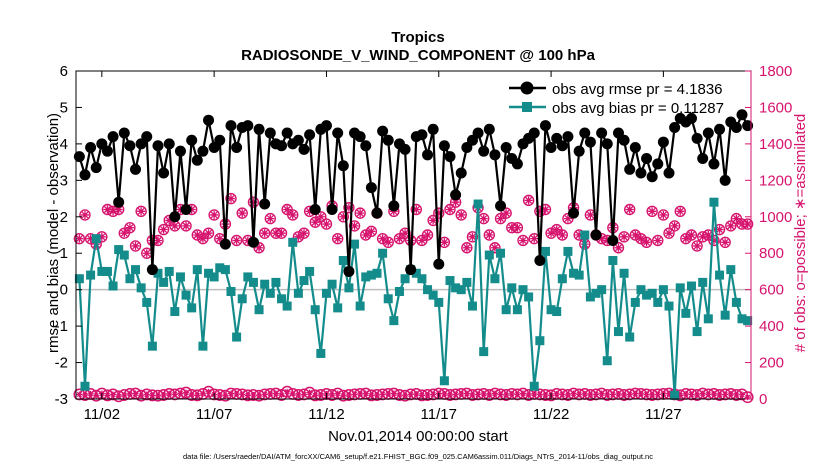 This screenshot has height=470, width=830. What do you see at coordinates (64, 217) in the screenshot?
I see `left-tick-label: 2` at bounding box center [64, 217].